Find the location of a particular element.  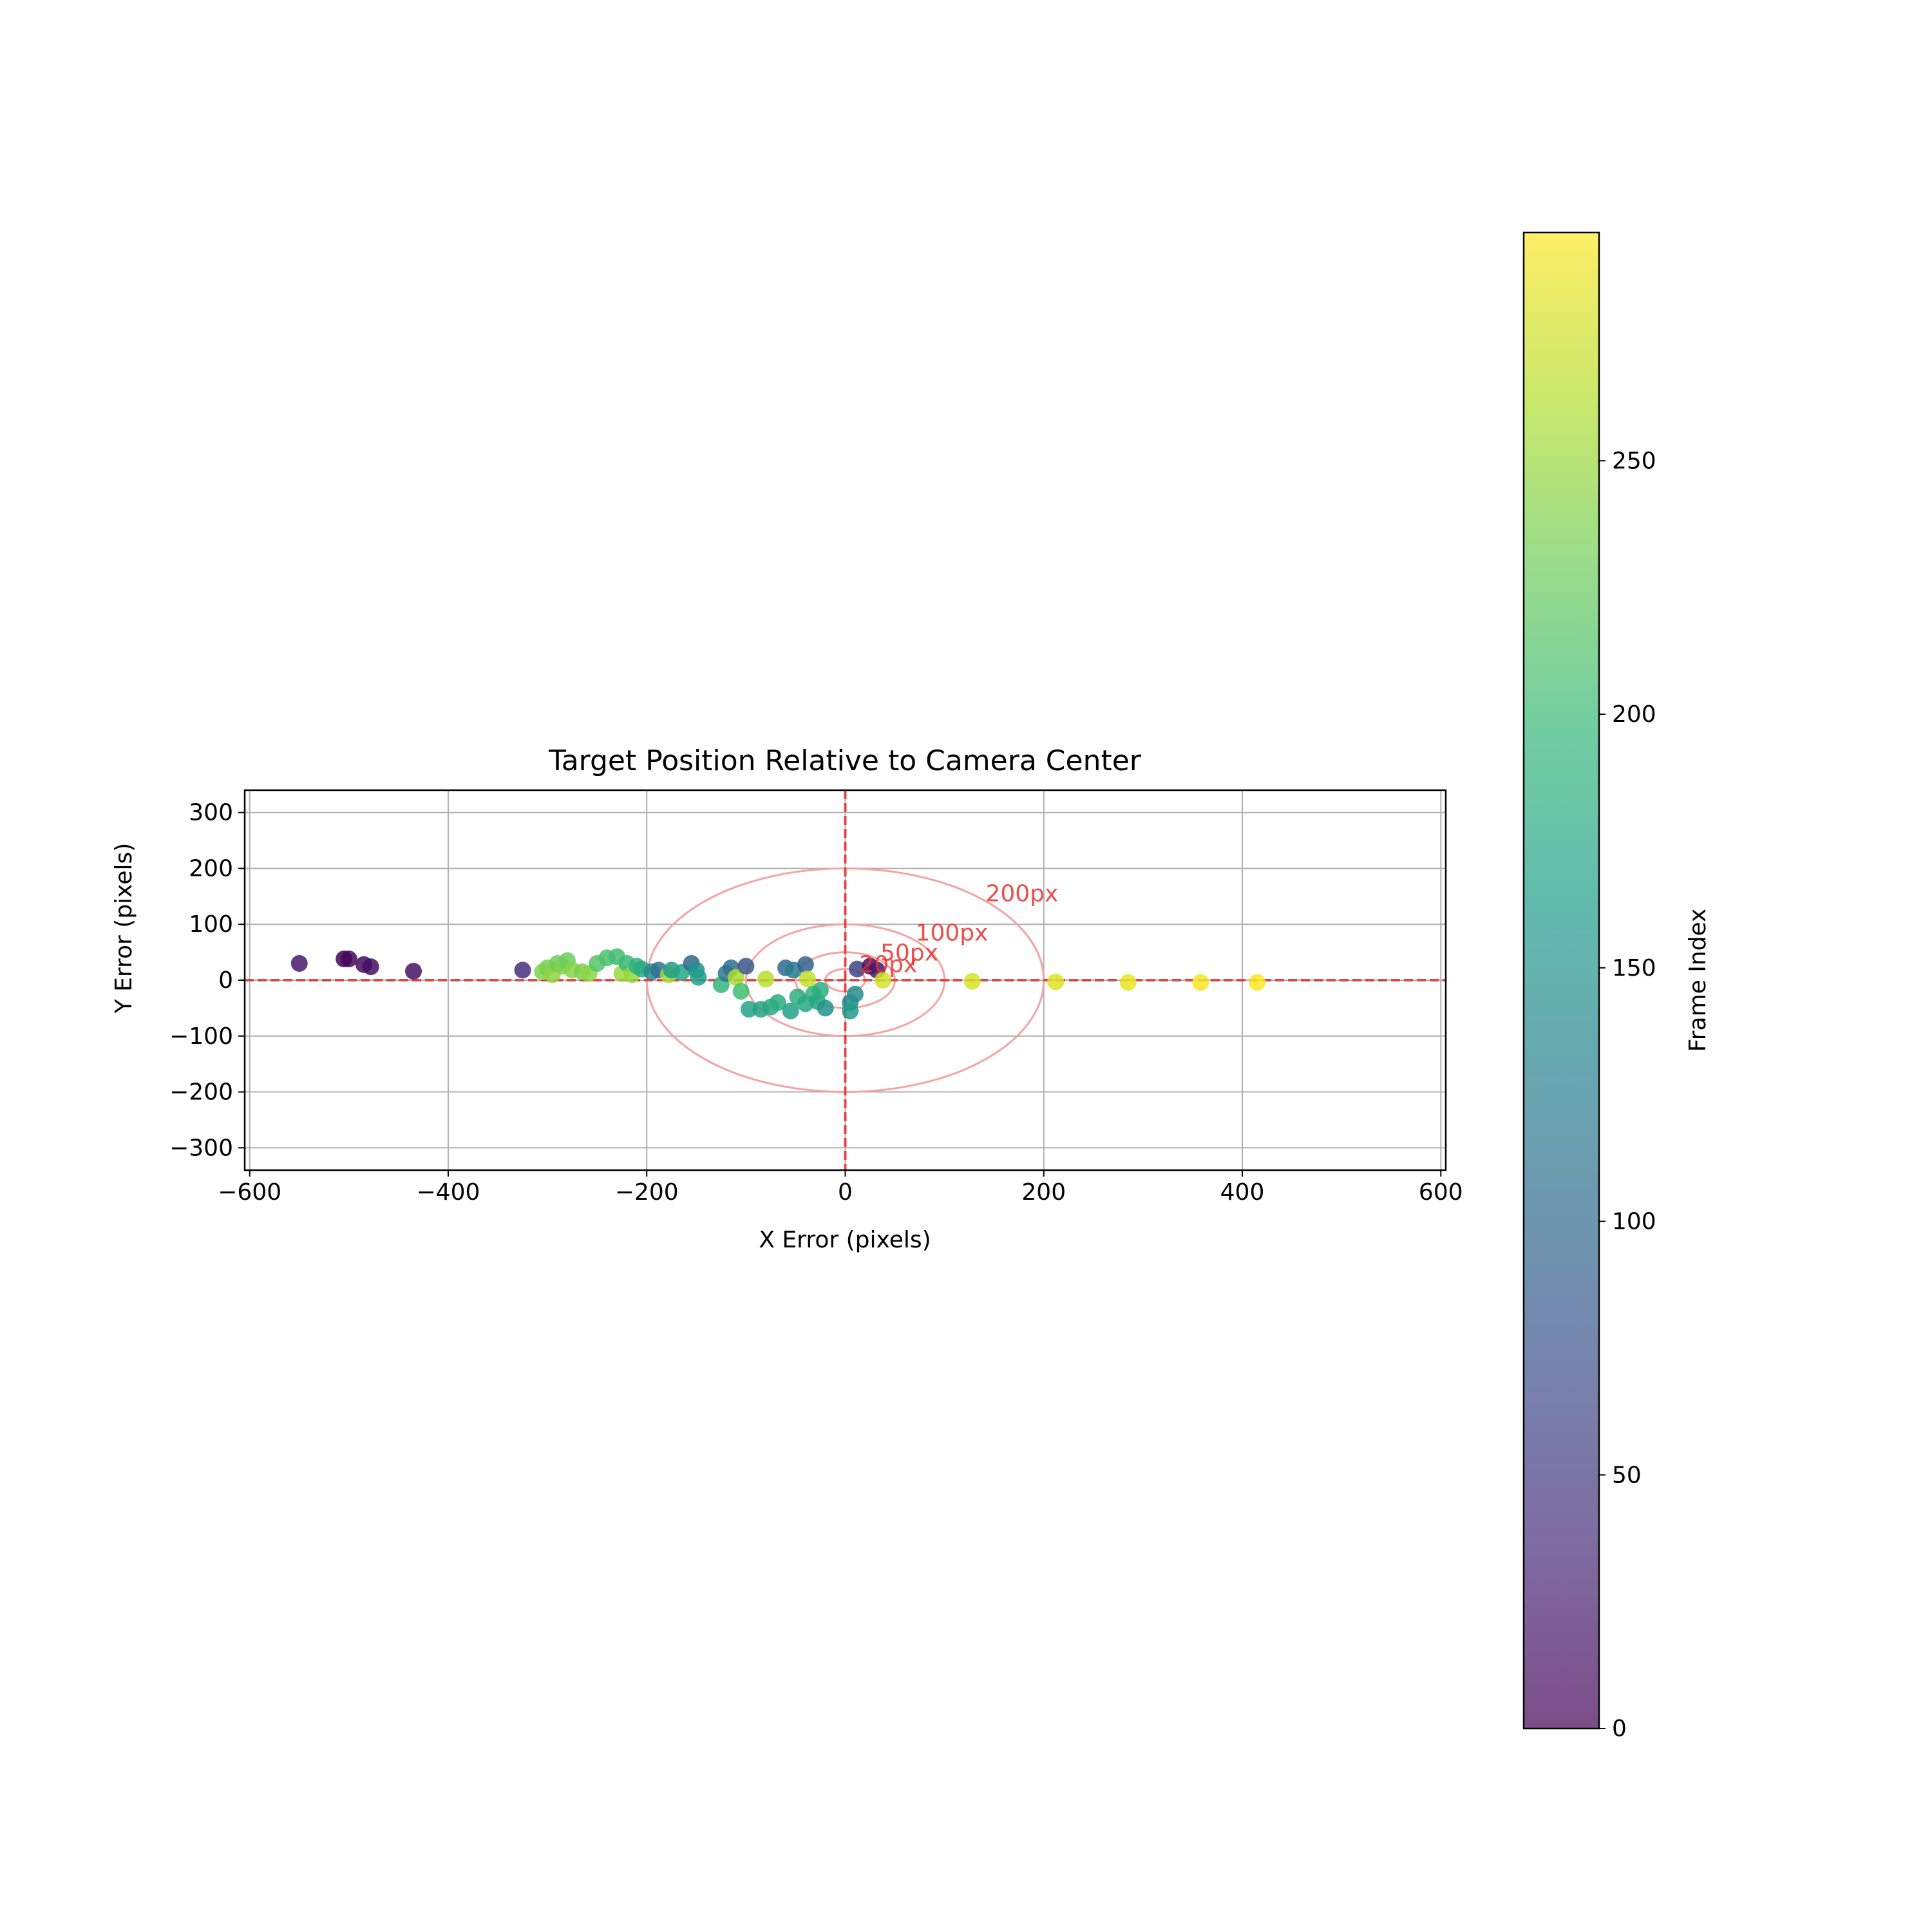

colorbar-gradient is located at coordinates (1562, 980).